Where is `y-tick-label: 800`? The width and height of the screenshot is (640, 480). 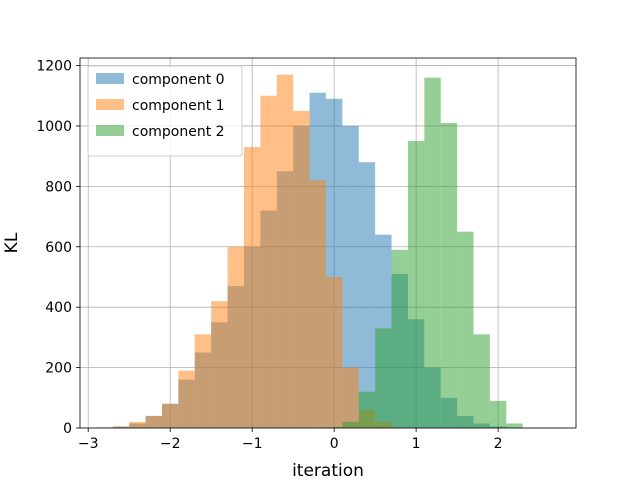 y-tick-label: 800 is located at coordinates (58, 187).